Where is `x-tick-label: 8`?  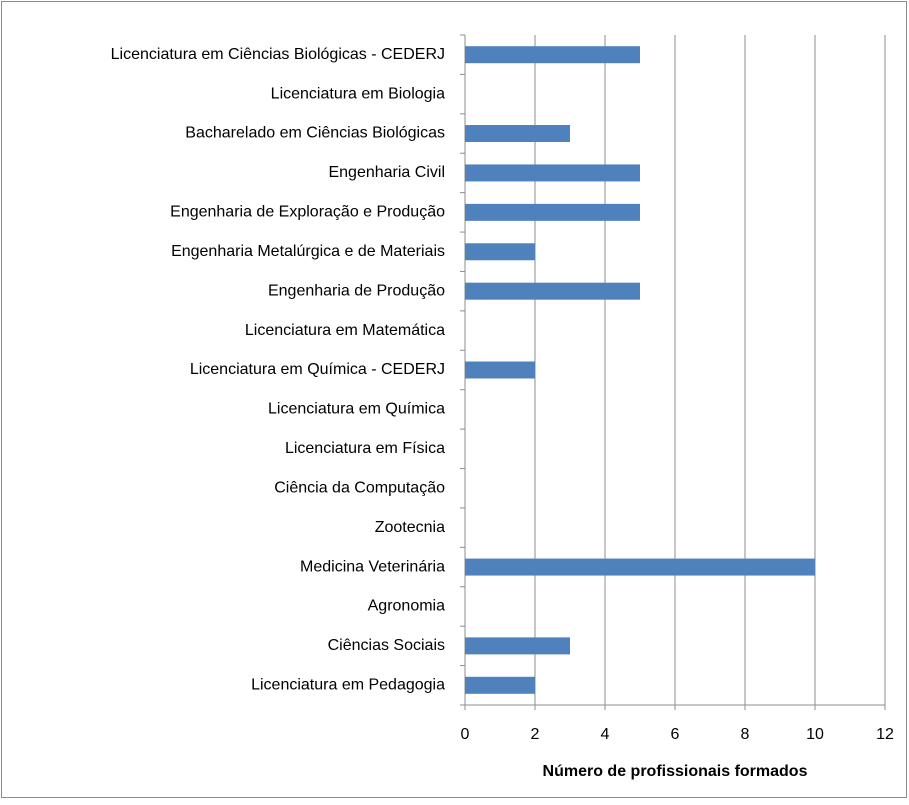
x-tick-label: 8 is located at coordinates (745, 734).